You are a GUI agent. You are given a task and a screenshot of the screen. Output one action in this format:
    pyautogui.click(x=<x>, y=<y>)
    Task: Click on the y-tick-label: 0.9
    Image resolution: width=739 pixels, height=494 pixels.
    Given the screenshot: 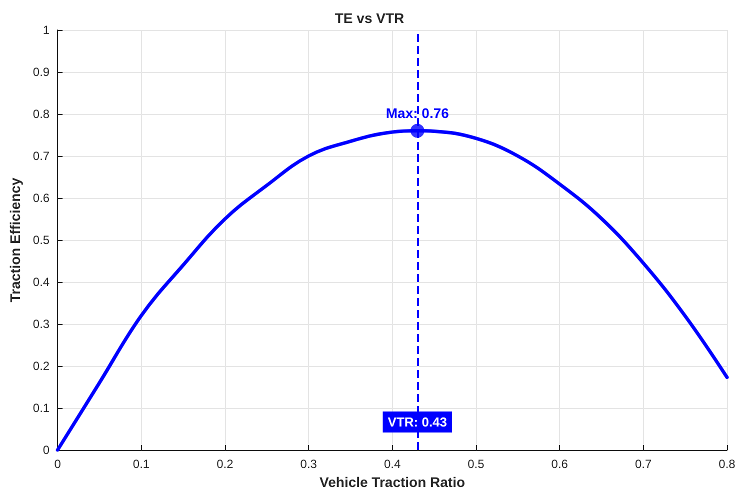 What is the action you would take?
    pyautogui.click(x=41, y=72)
    